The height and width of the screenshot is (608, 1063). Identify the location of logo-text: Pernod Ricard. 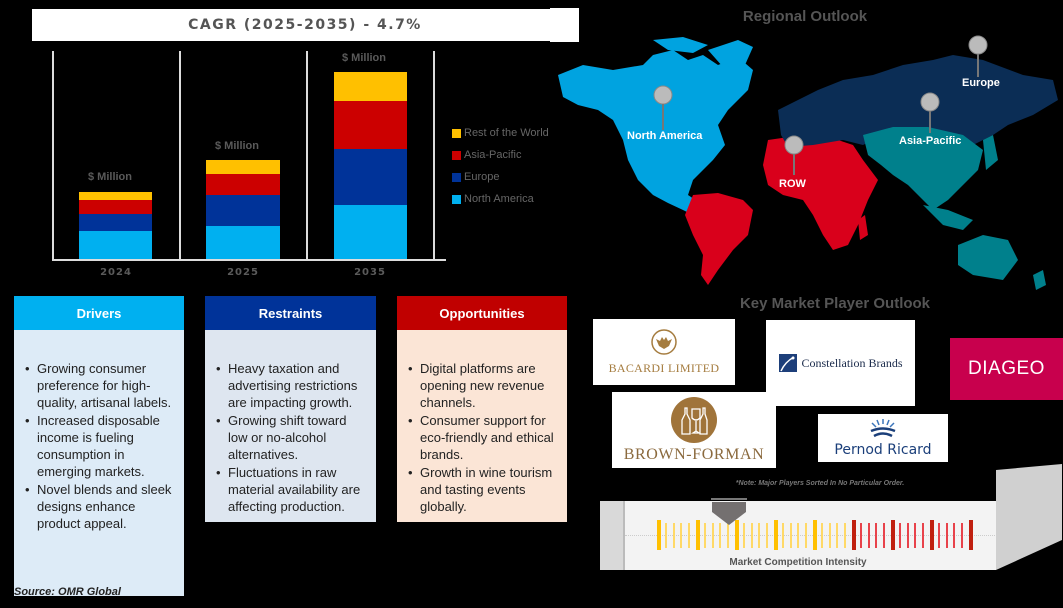
(883, 450).